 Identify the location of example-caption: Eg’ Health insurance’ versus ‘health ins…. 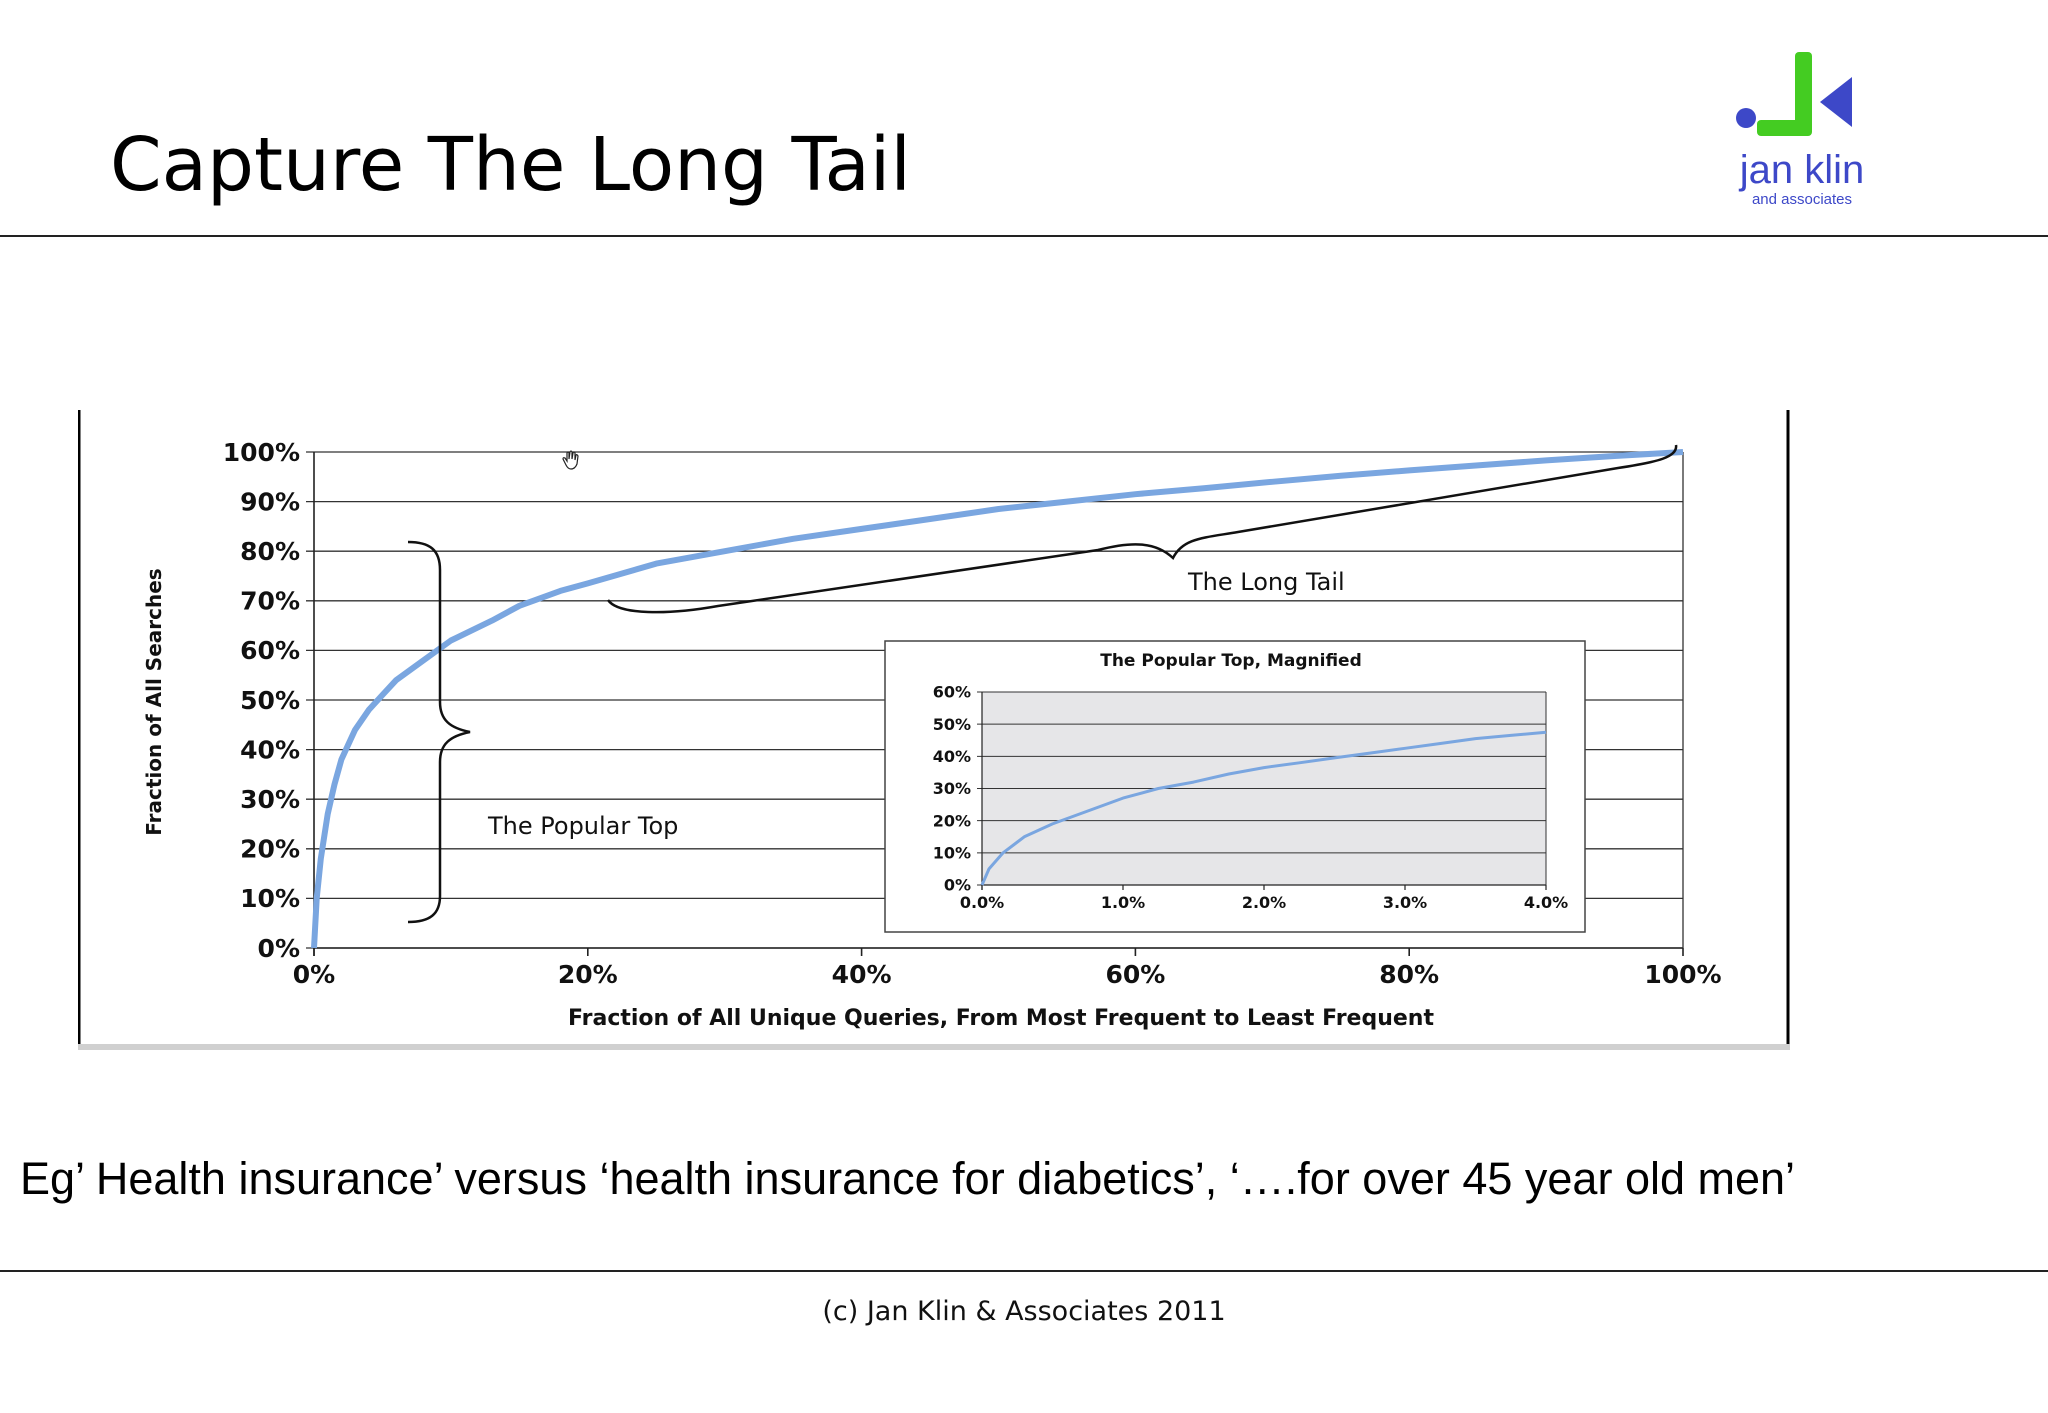
(908, 1178).